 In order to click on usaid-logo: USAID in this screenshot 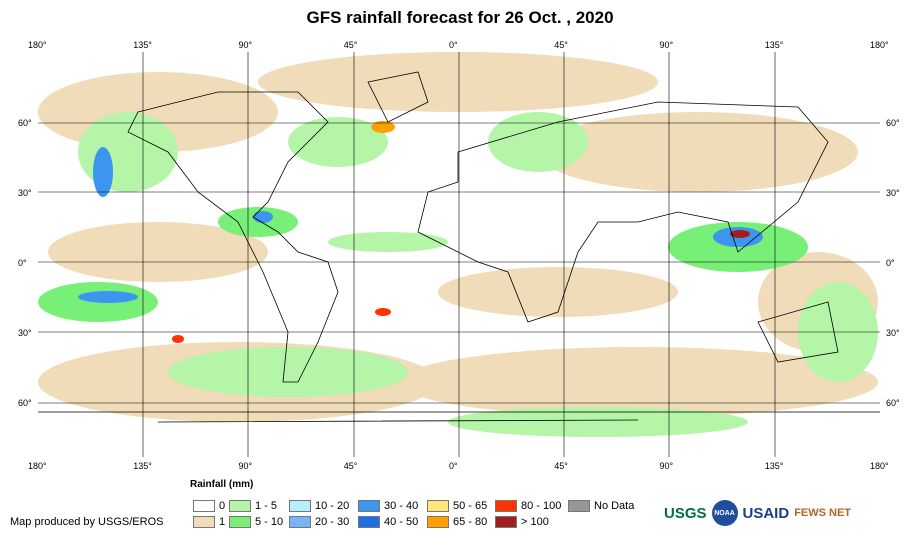, I will do `click(766, 513)`.